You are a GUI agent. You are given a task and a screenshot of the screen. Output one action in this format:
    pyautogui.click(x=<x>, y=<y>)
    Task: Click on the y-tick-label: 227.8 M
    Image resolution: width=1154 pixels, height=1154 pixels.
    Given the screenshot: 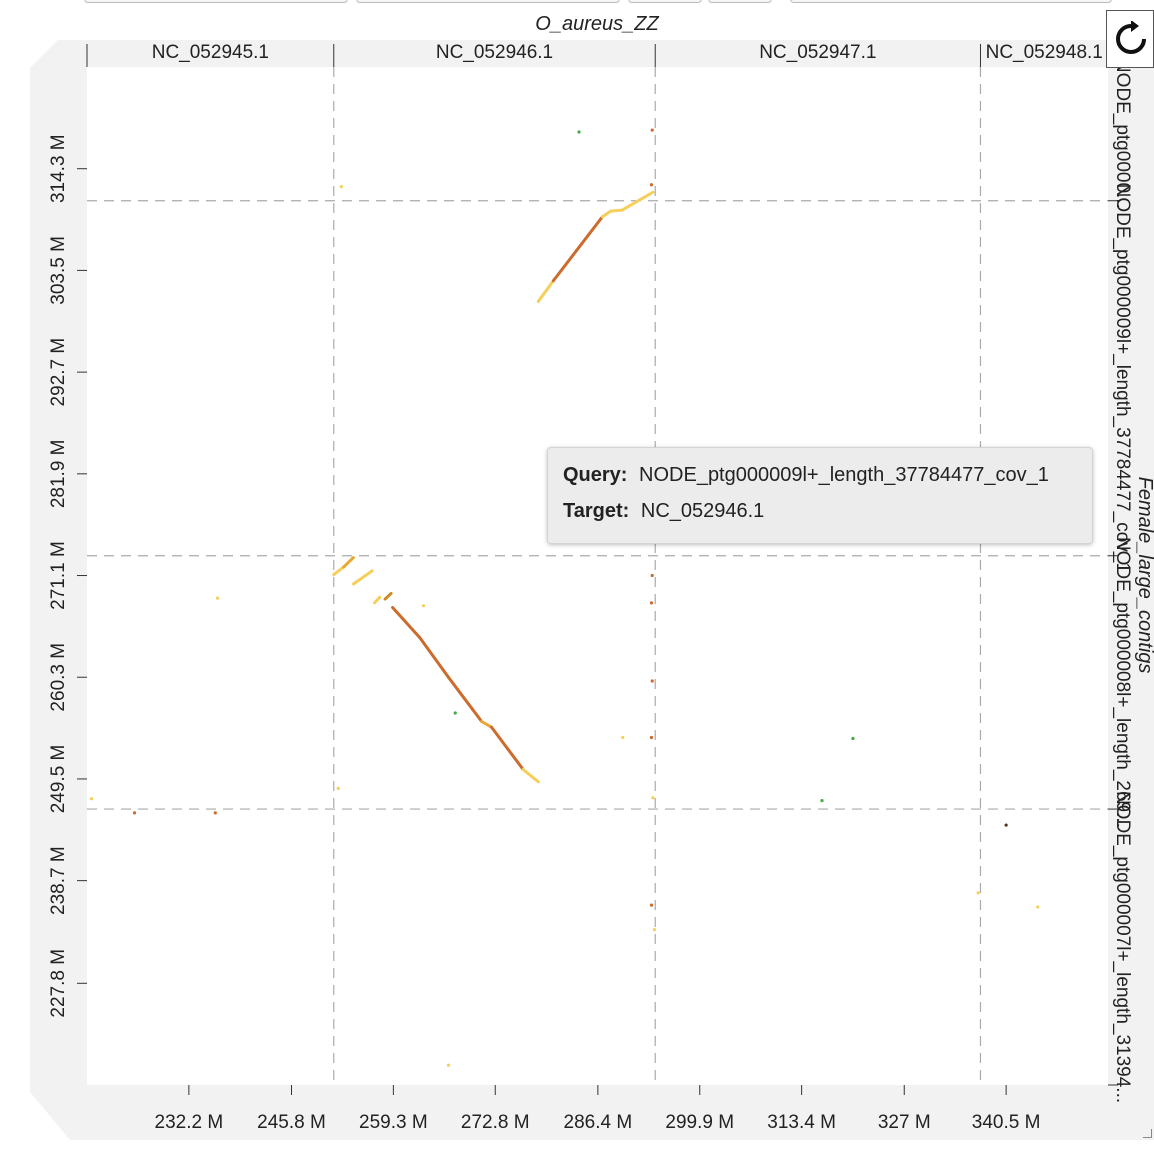 What is the action you would take?
    pyautogui.click(x=58, y=983)
    